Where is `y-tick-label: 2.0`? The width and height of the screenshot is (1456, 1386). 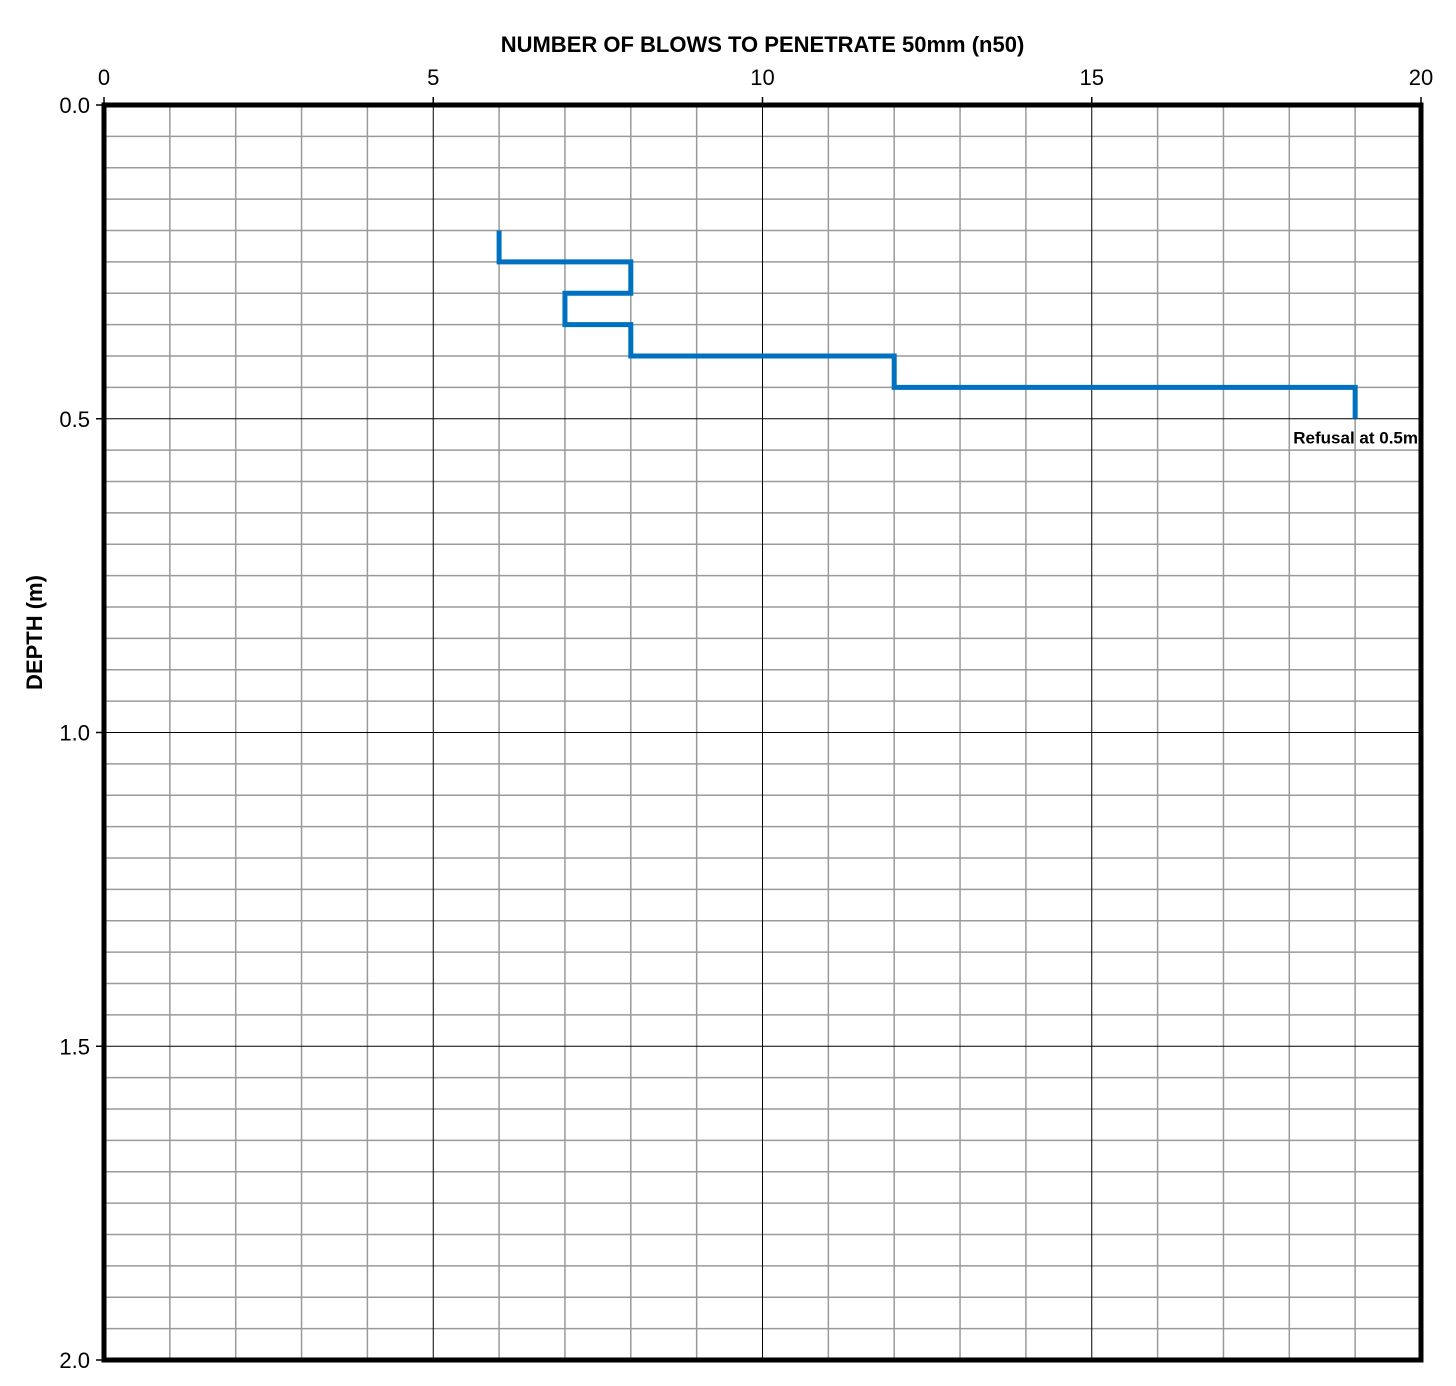
y-tick-label: 2.0 is located at coordinates (74, 1360).